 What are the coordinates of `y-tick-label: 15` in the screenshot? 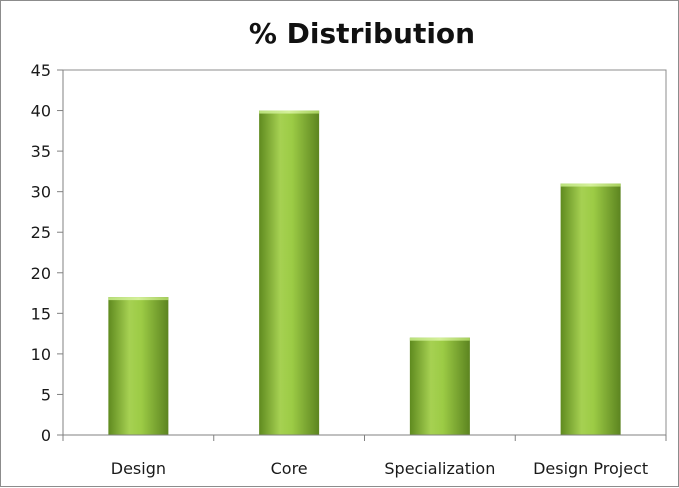 It's located at (41, 313).